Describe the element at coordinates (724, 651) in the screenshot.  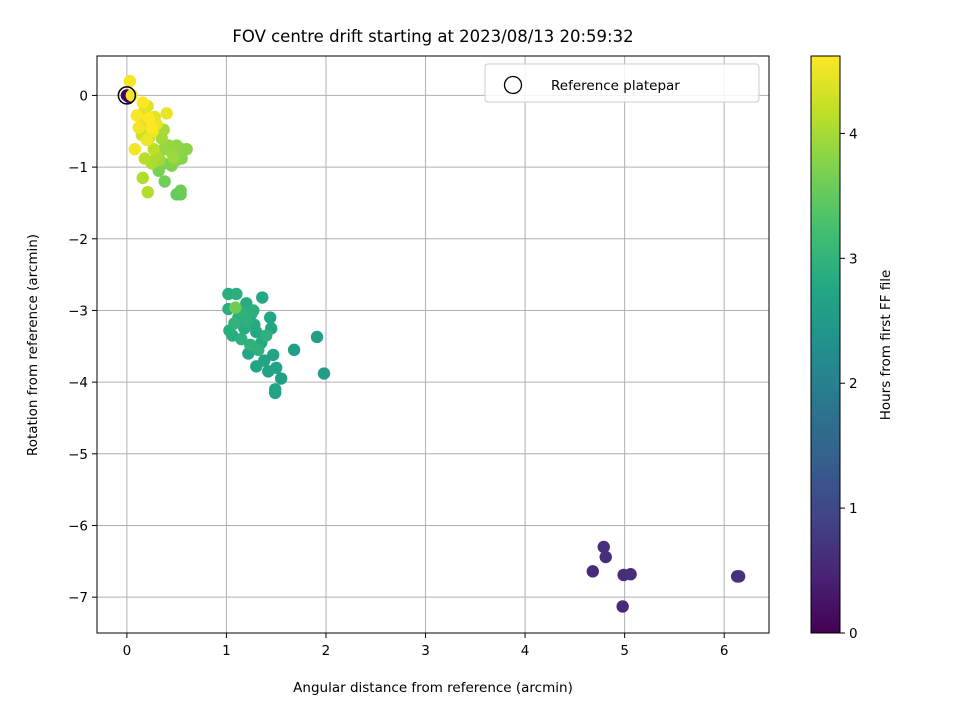
I see `x-tick-label: 6` at that location.